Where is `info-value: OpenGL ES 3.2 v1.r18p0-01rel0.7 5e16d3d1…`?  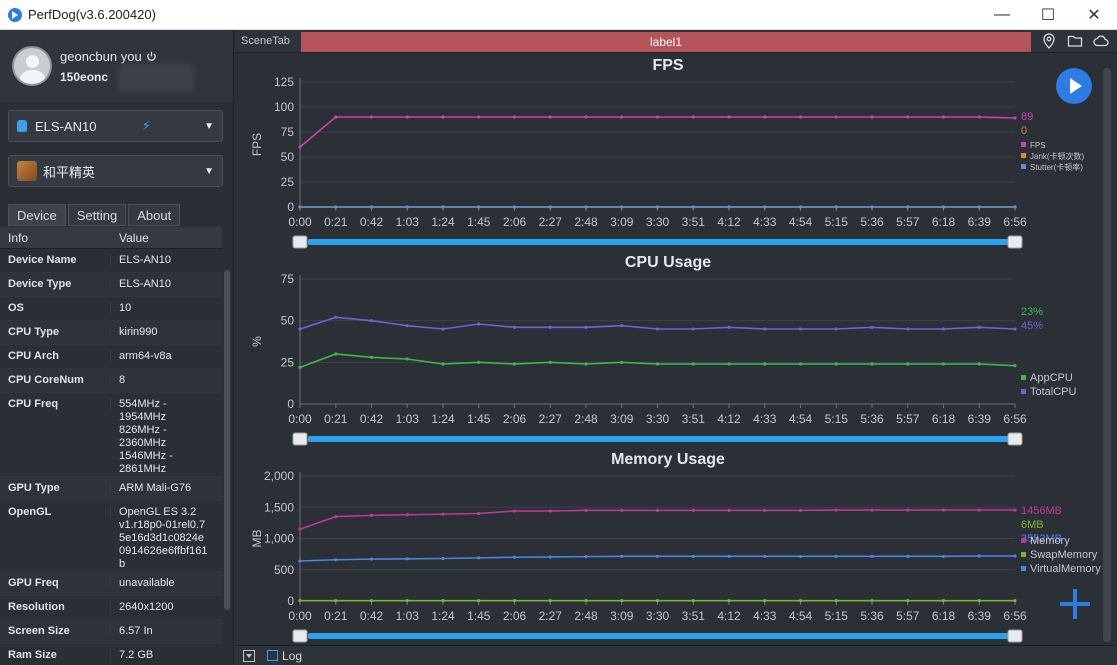
info-value: OpenGL ES 3.2 v1.r18p0-01rel0.7 5e16d3d1… is located at coordinates (163, 538).